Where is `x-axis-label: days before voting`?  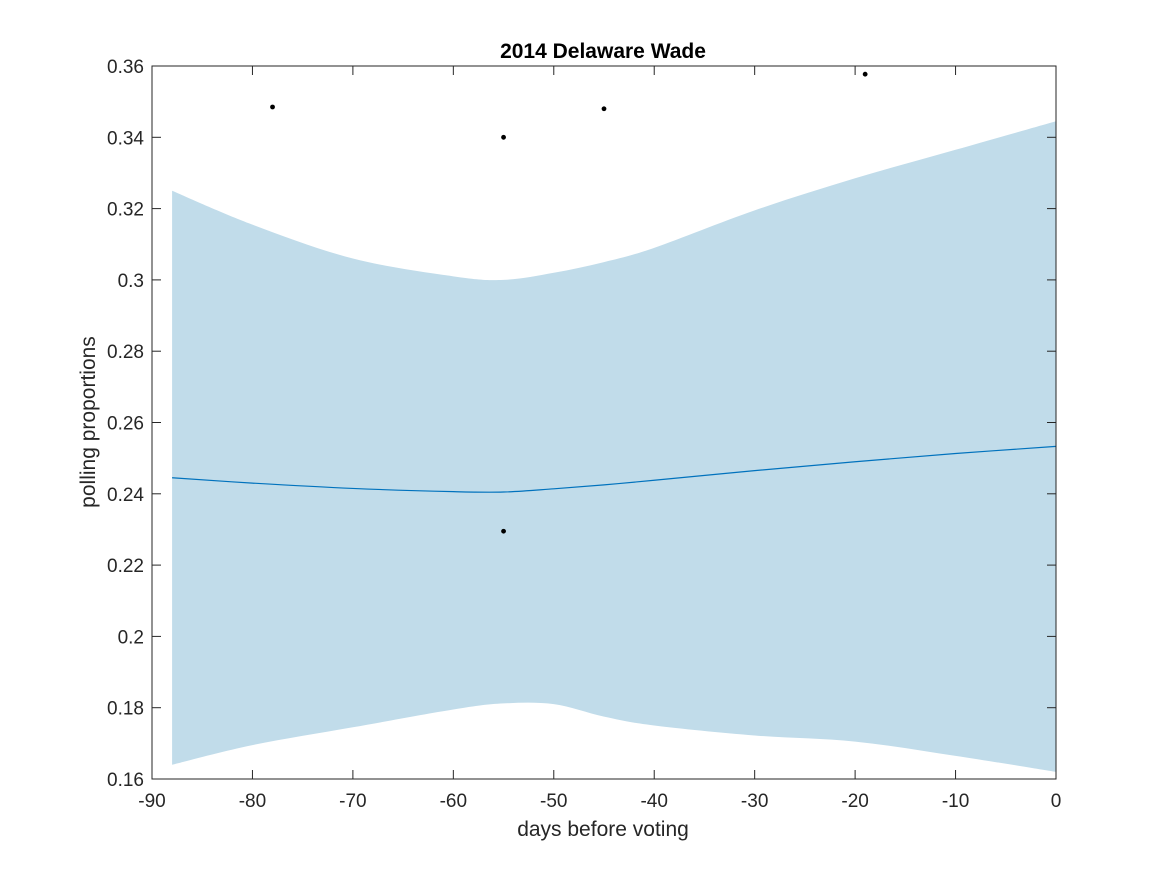 x-axis-label: days before voting is located at coordinates (603, 829).